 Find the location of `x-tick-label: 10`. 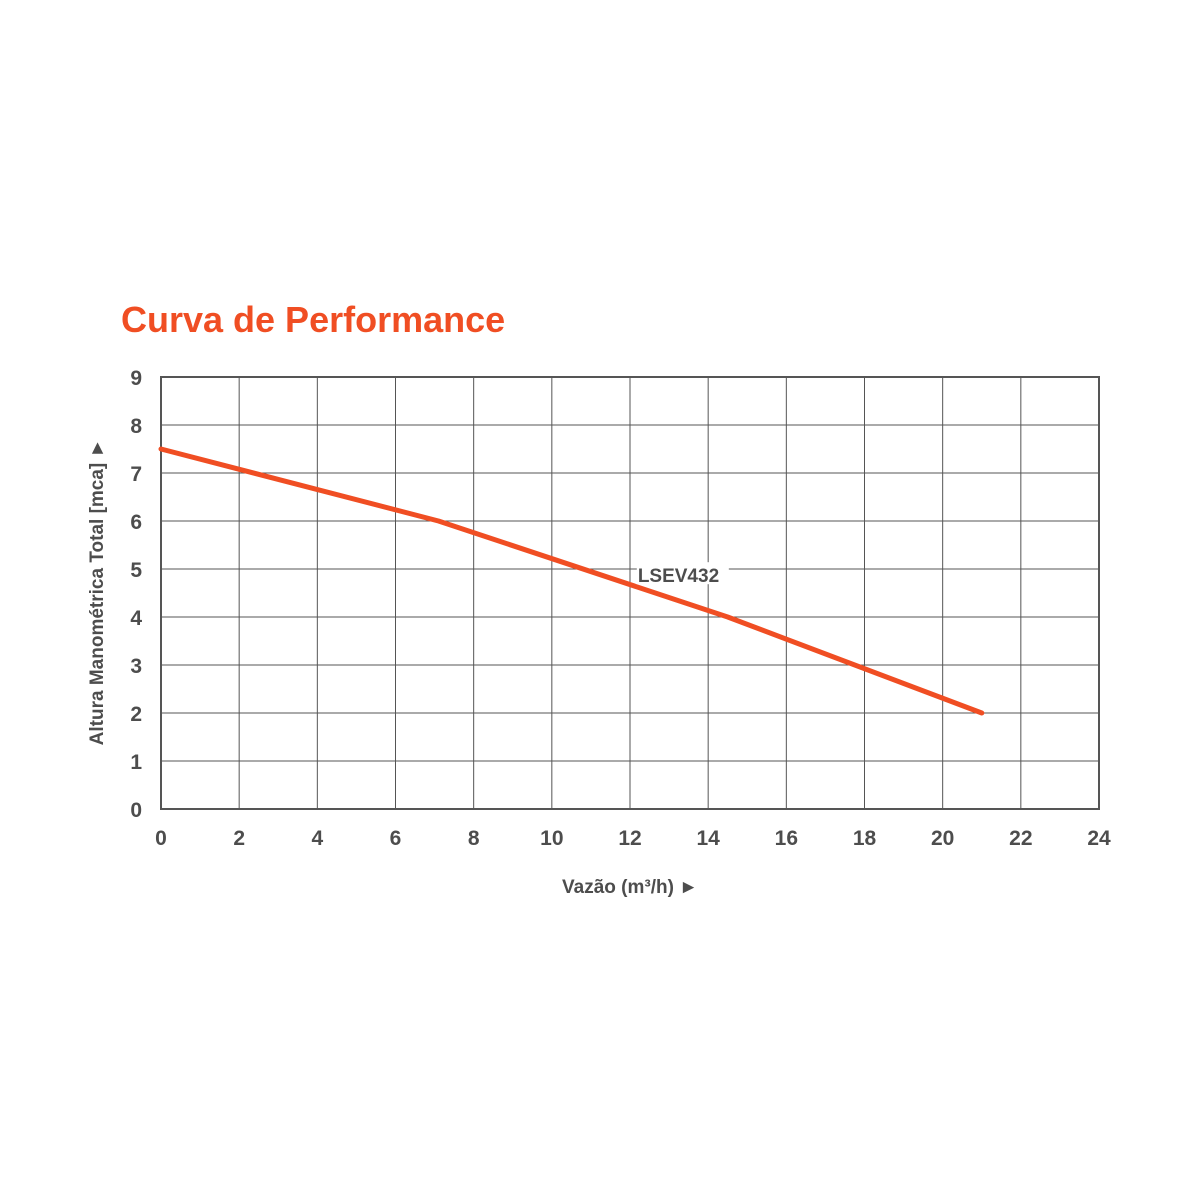

x-tick-label: 10 is located at coordinates (551, 838).